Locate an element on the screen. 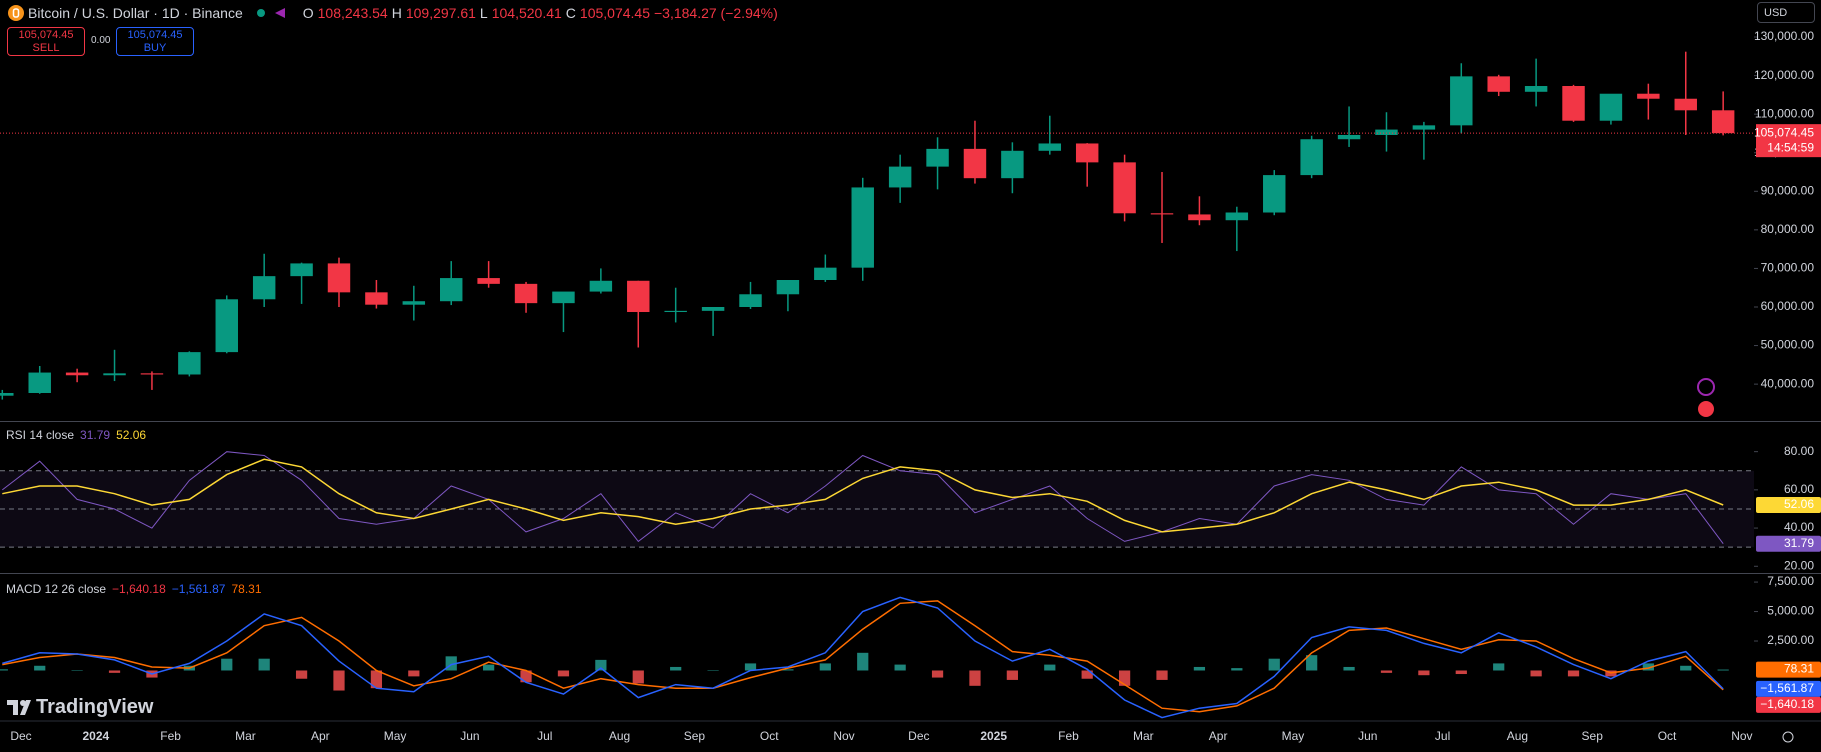  rsi-value-label: 31.79 is located at coordinates (1799, 543).